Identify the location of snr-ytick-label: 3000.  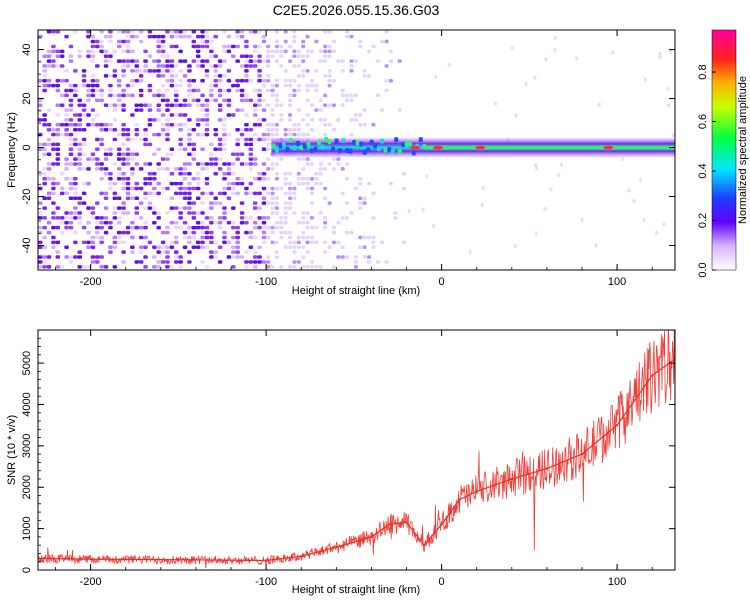
(27, 446).